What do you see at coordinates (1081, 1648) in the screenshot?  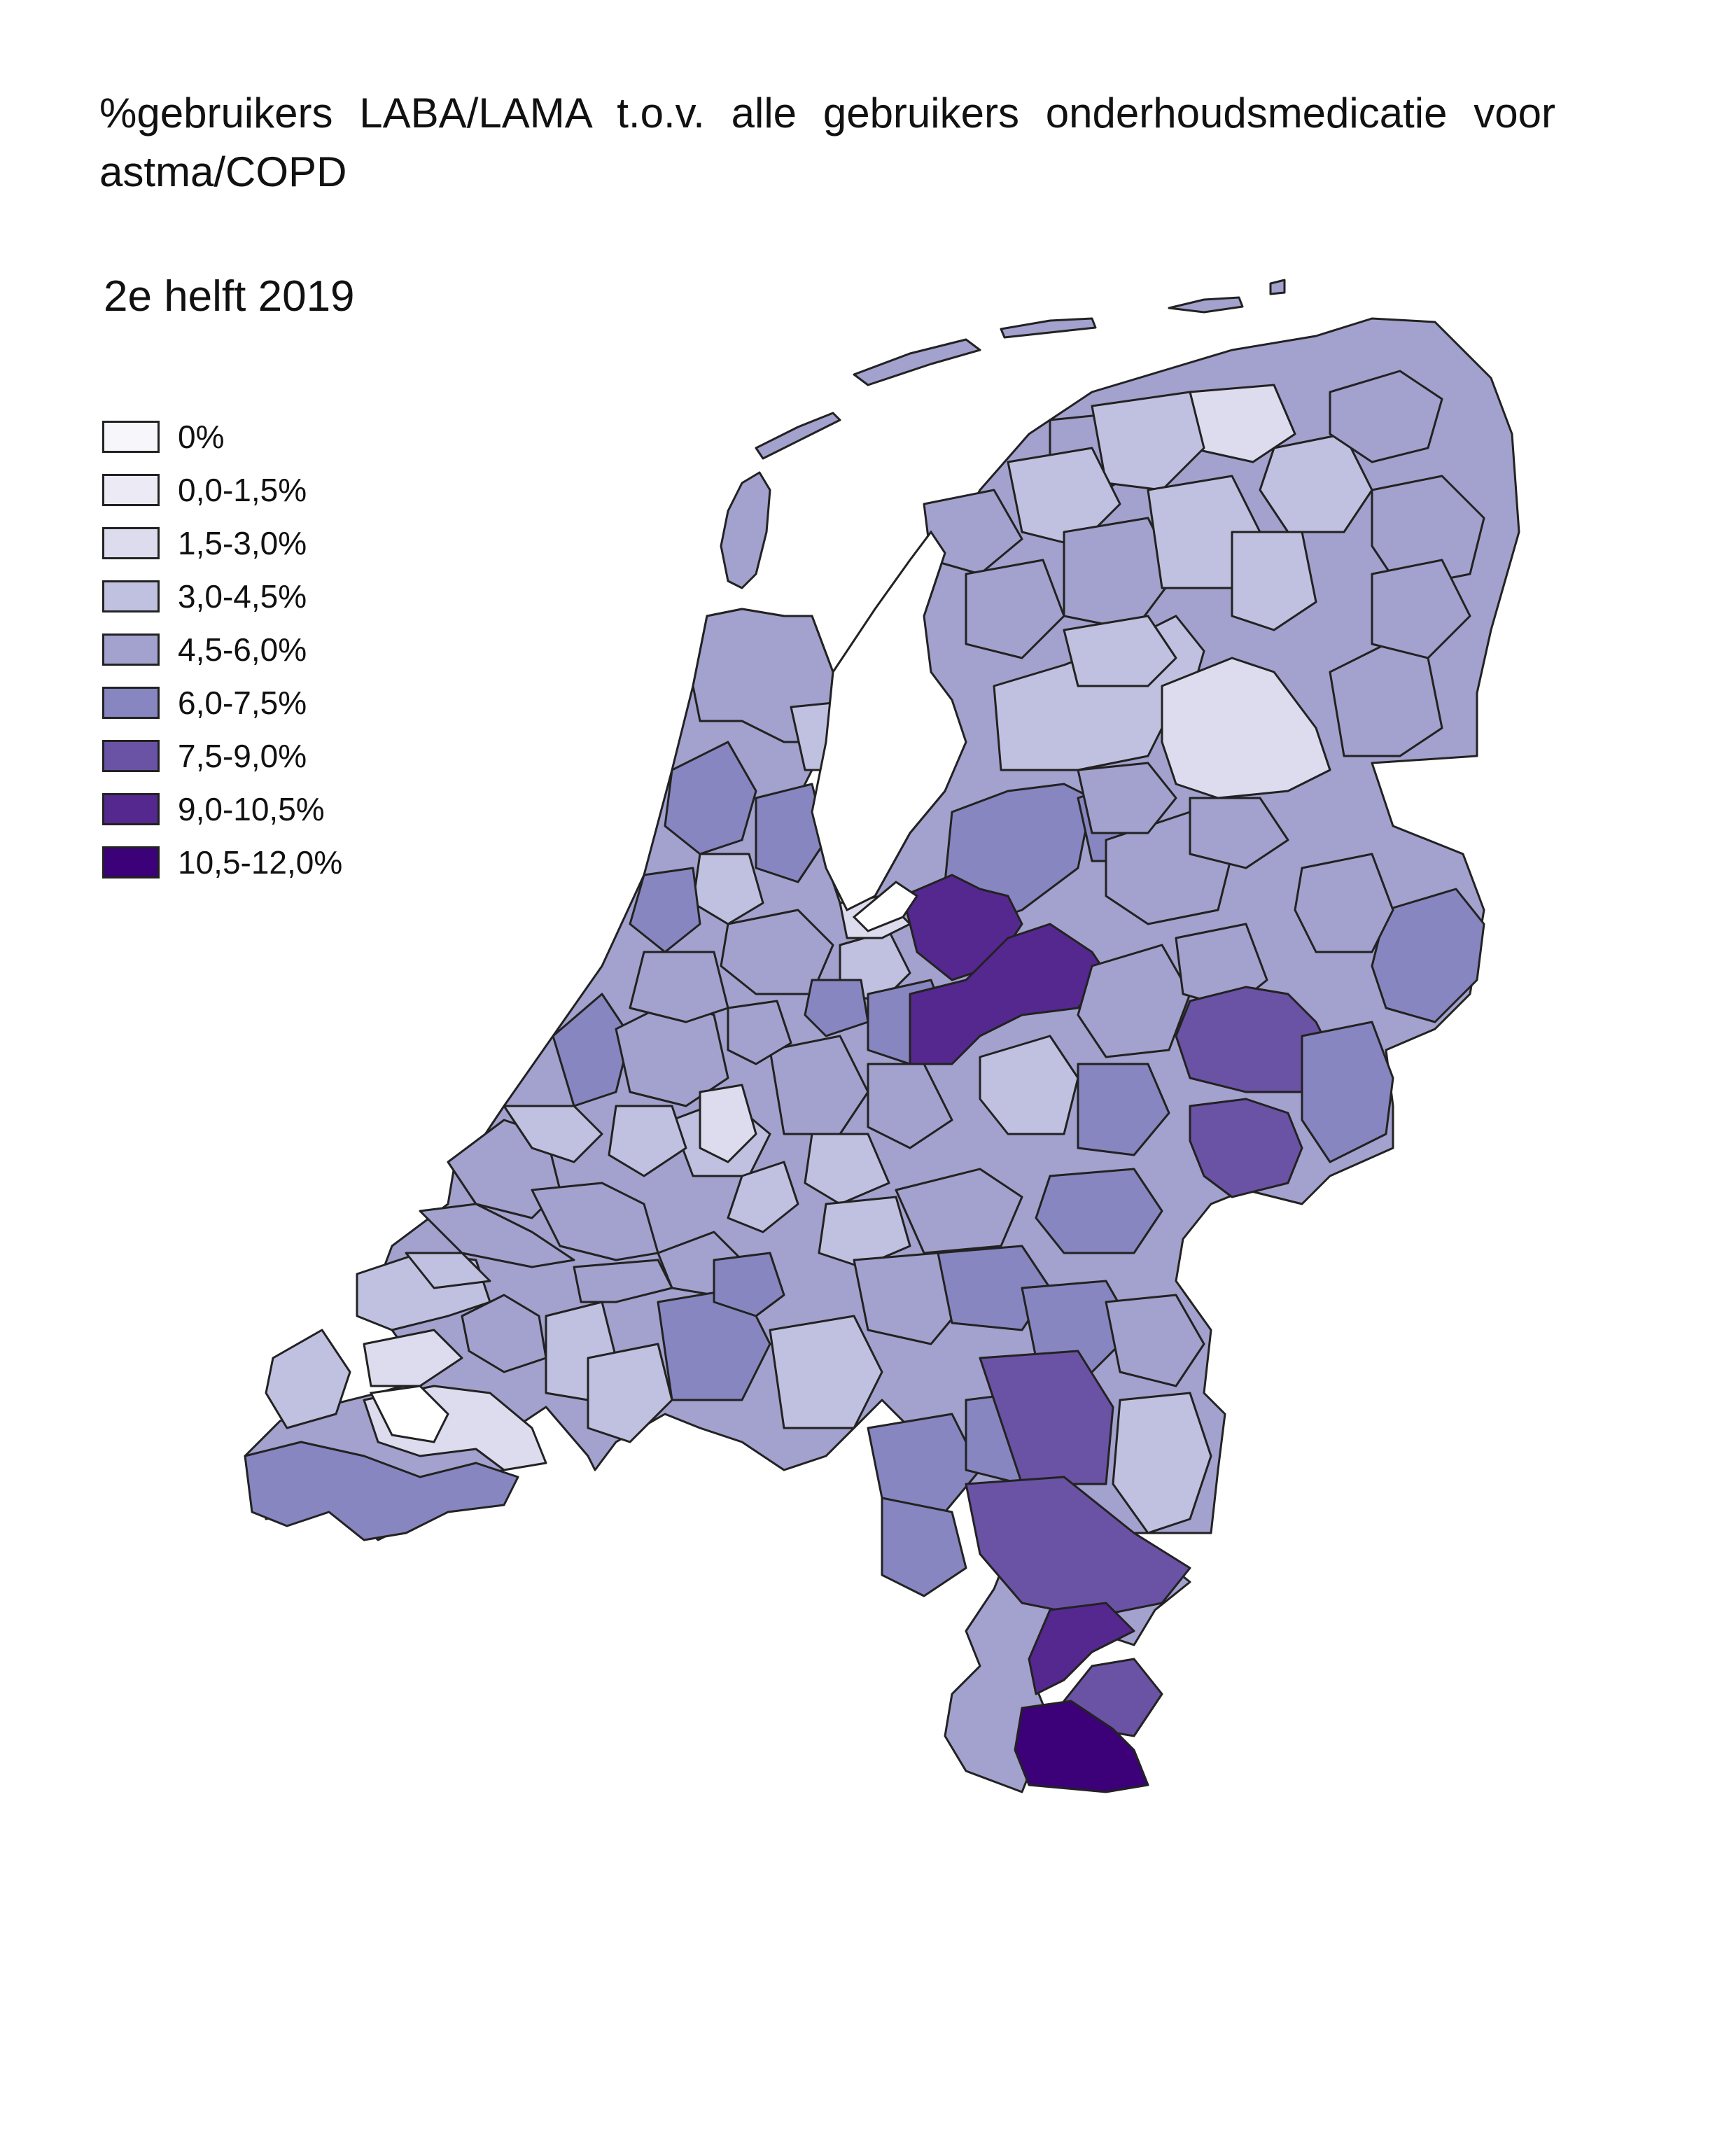 I see `region-sittard` at bounding box center [1081, 1648].